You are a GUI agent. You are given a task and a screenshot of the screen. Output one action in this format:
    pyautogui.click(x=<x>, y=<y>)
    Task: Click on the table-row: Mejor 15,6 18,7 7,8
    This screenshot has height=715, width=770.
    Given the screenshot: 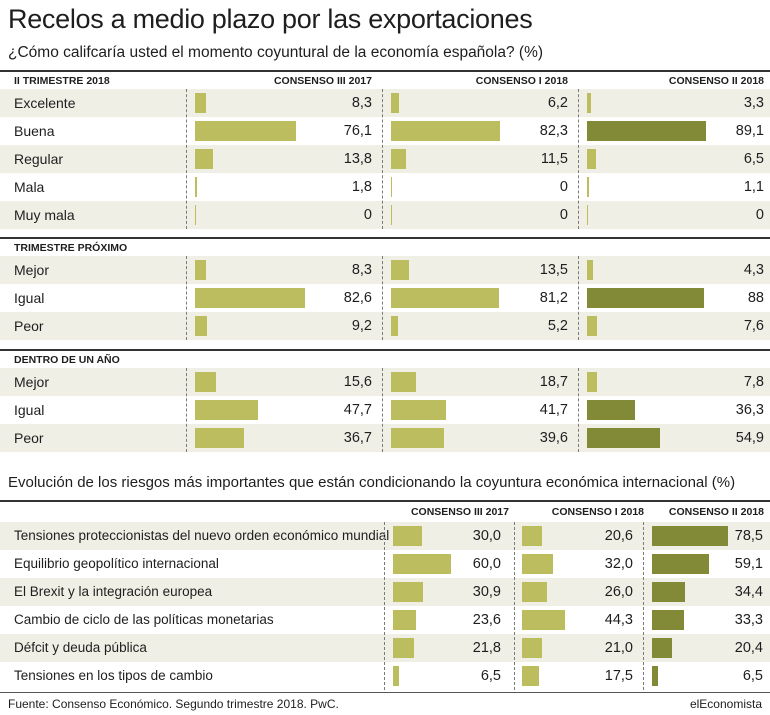 What is the action you would take?
    pyautogui.click(x=385, y=382)
    